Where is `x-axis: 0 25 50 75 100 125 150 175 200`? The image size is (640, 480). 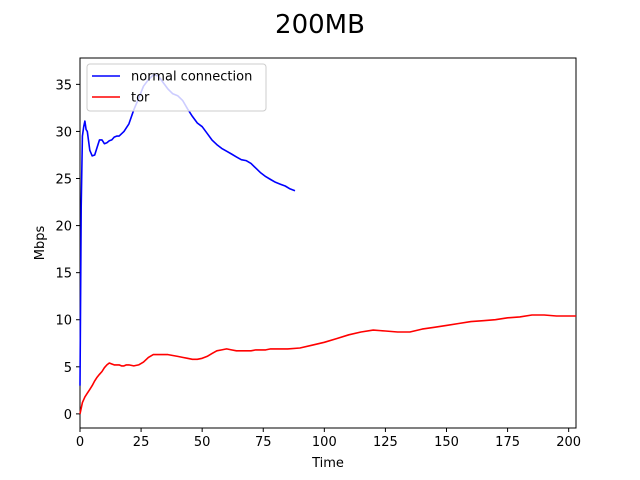 x-axis: 0 25 50 75 100 125 150 175 200 is located at coordinates (328, 439).